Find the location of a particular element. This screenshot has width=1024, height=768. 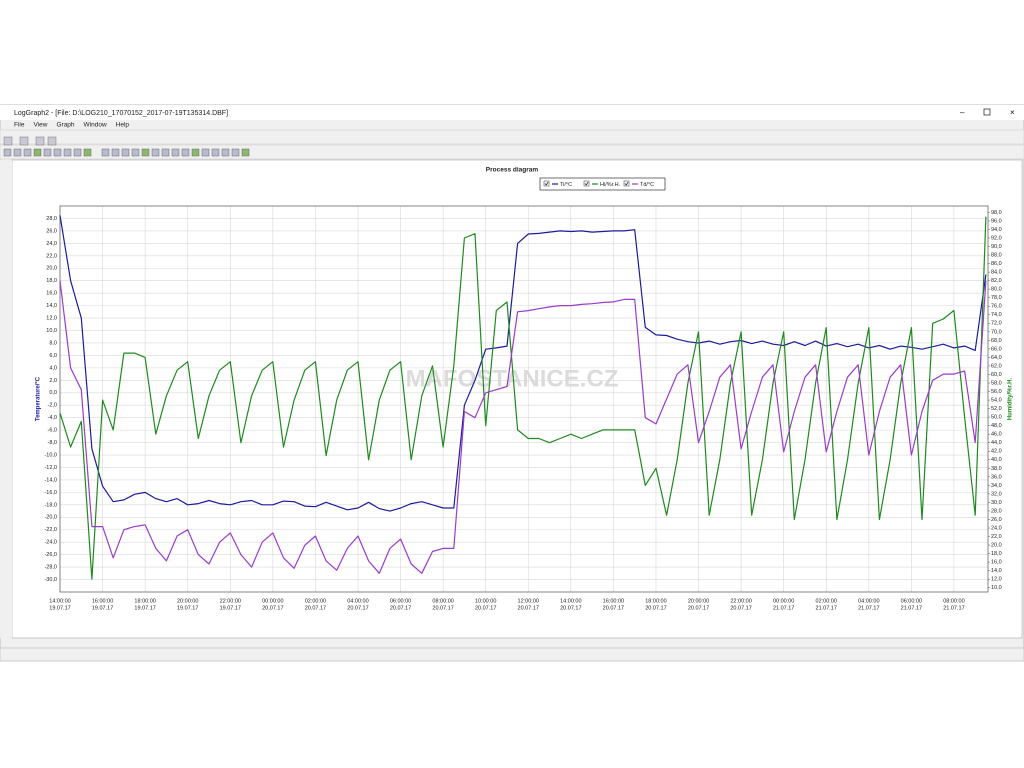

legend-label: Hi/%r.H. is located at coordinates (610, 185).